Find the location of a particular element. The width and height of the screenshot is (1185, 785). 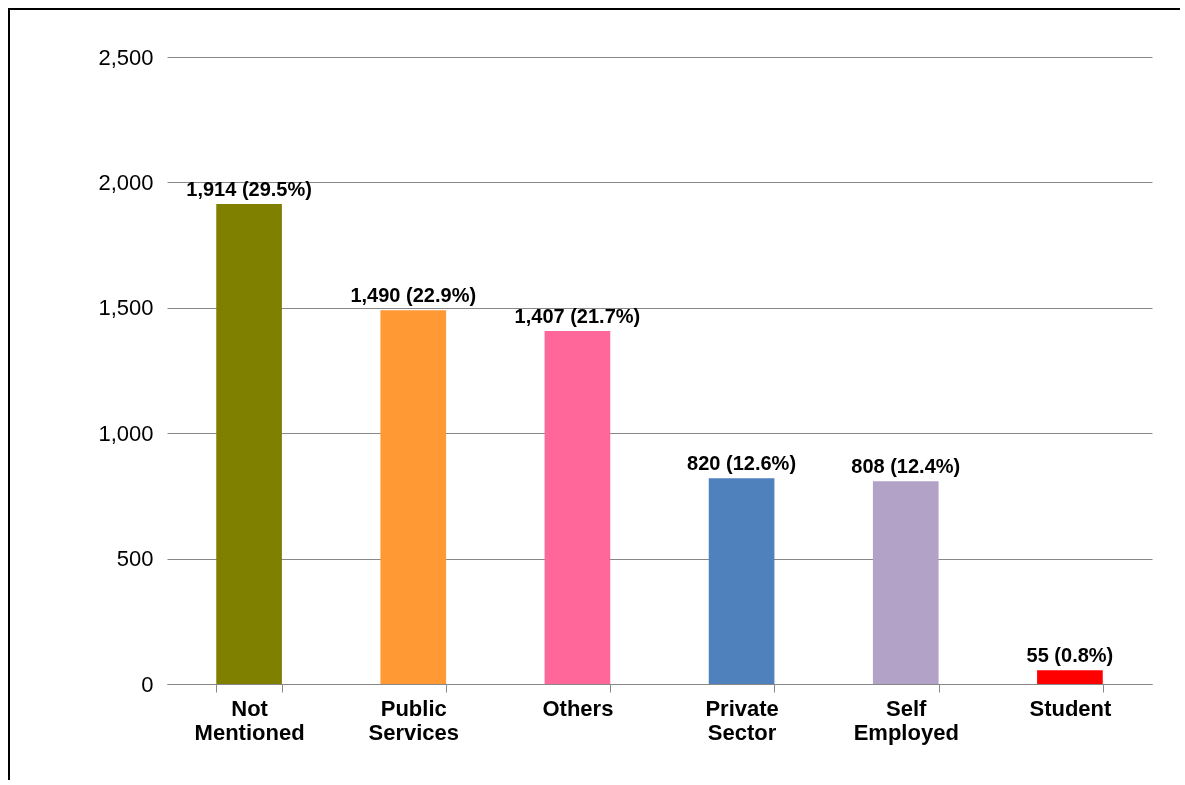

x-tick-label: Self Employed is located at coordinates (906, 720).